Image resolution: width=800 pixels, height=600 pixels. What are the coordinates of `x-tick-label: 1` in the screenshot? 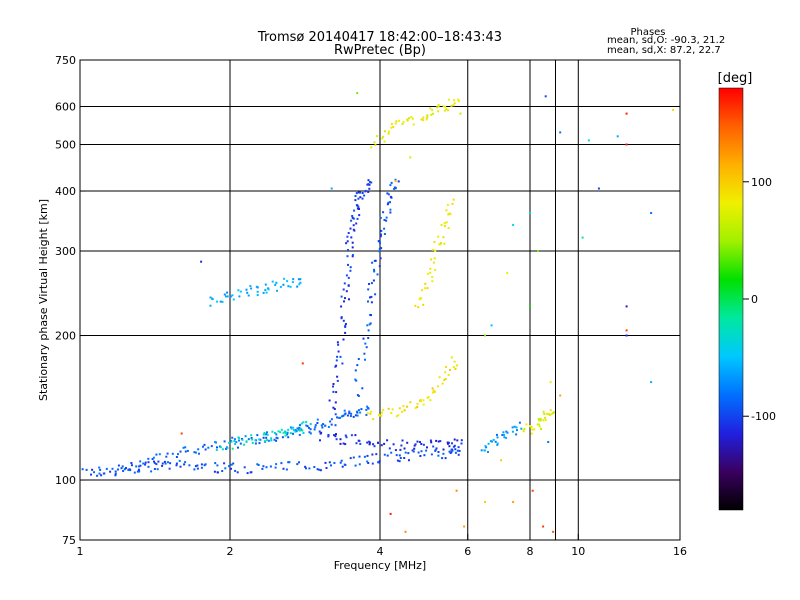 It's located at (80, 551).